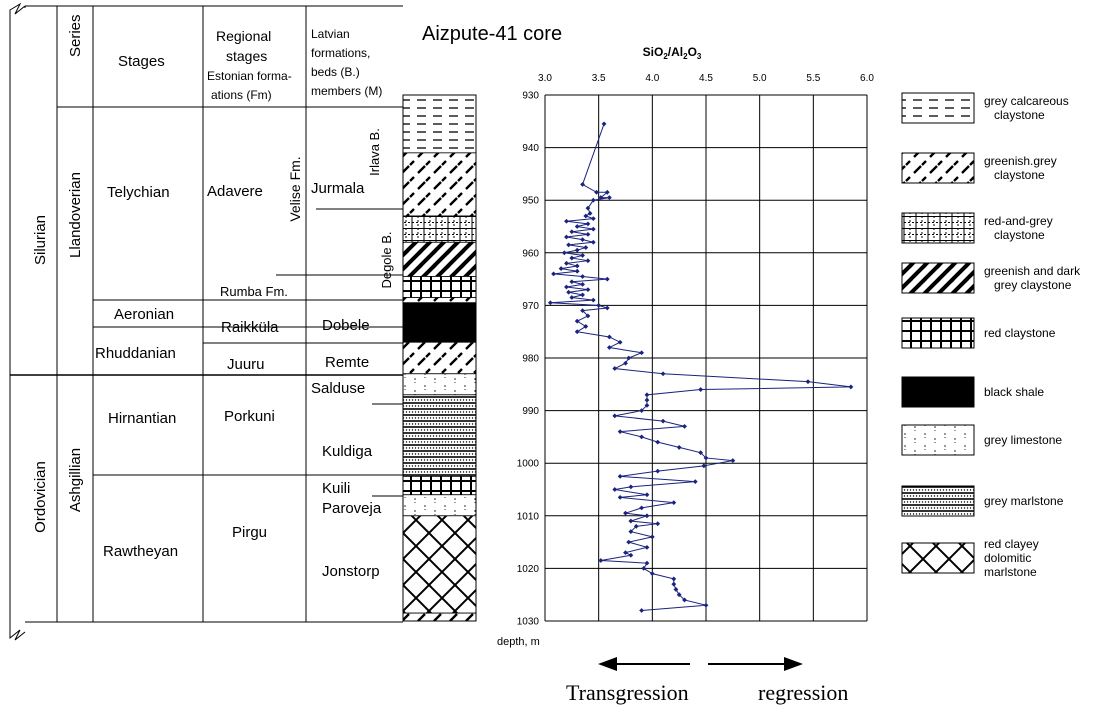 The image size is (1103, 713). Describe the element at coordinates (249, 76) in the screenshot. I see `header-regional-3: Estonian forma-` at that location.